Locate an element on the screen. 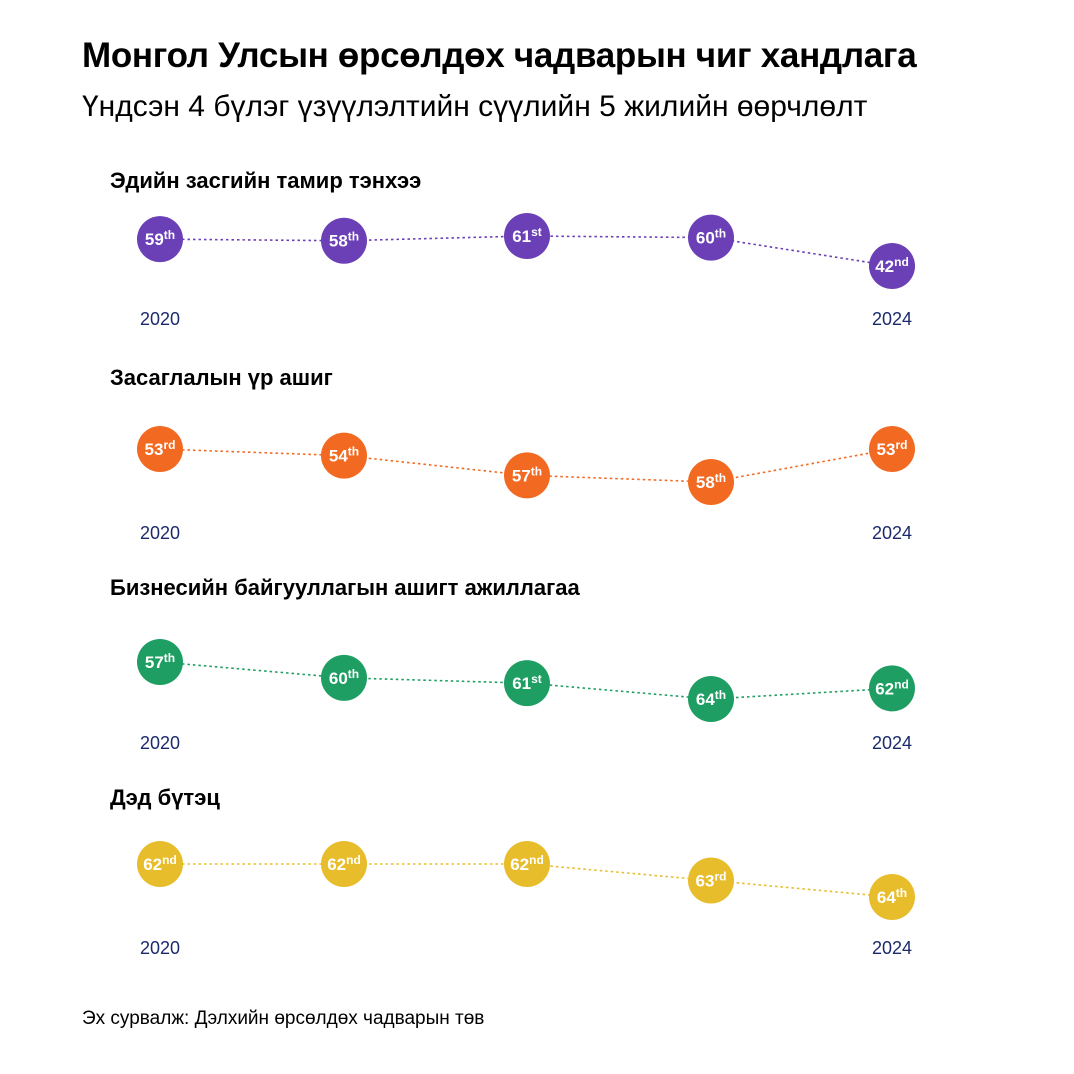 Image resolution: width=1074 pixels, height=1074 pixels. rank-point: 59th is located at coordinates (160, 239).